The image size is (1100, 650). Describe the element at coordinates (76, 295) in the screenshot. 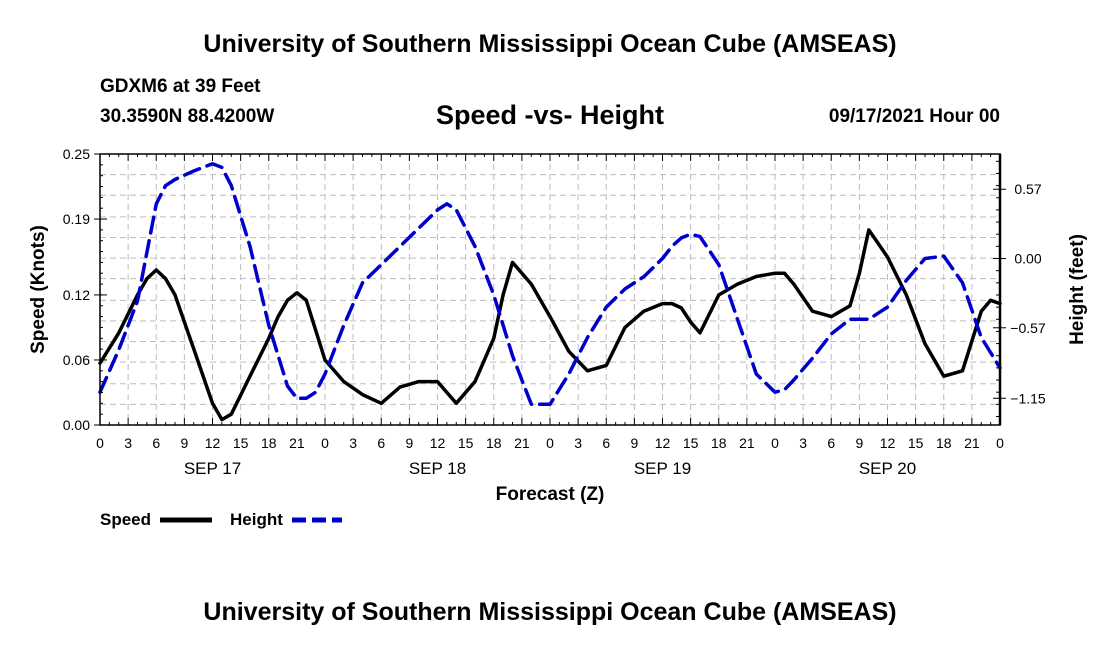

I see `y-left-tick-label: 0.12` at that location.